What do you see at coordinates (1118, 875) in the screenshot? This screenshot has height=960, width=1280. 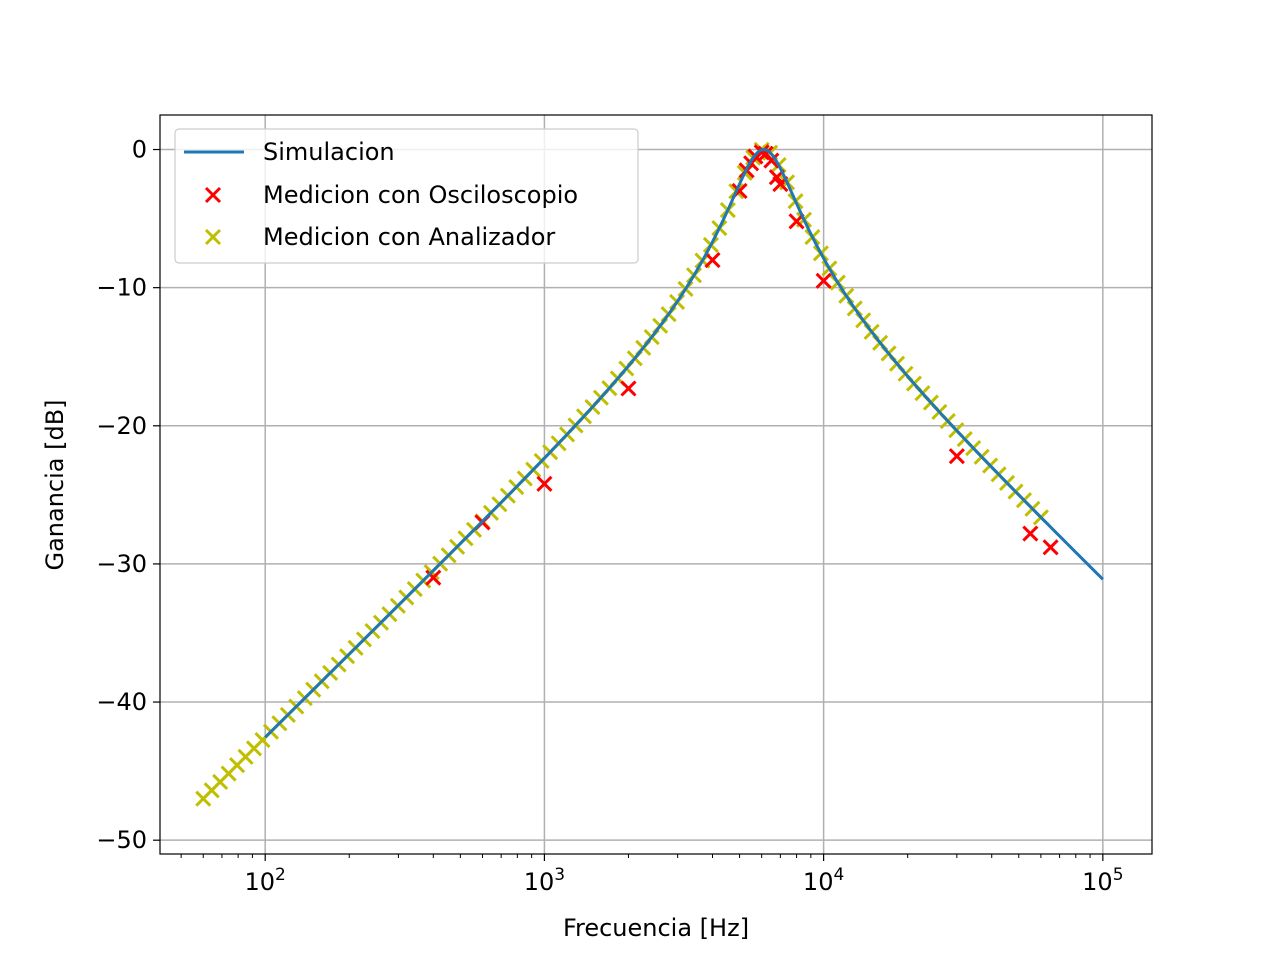 I see `x-tick-exponent: 5` at bounding box center [1118, 875].